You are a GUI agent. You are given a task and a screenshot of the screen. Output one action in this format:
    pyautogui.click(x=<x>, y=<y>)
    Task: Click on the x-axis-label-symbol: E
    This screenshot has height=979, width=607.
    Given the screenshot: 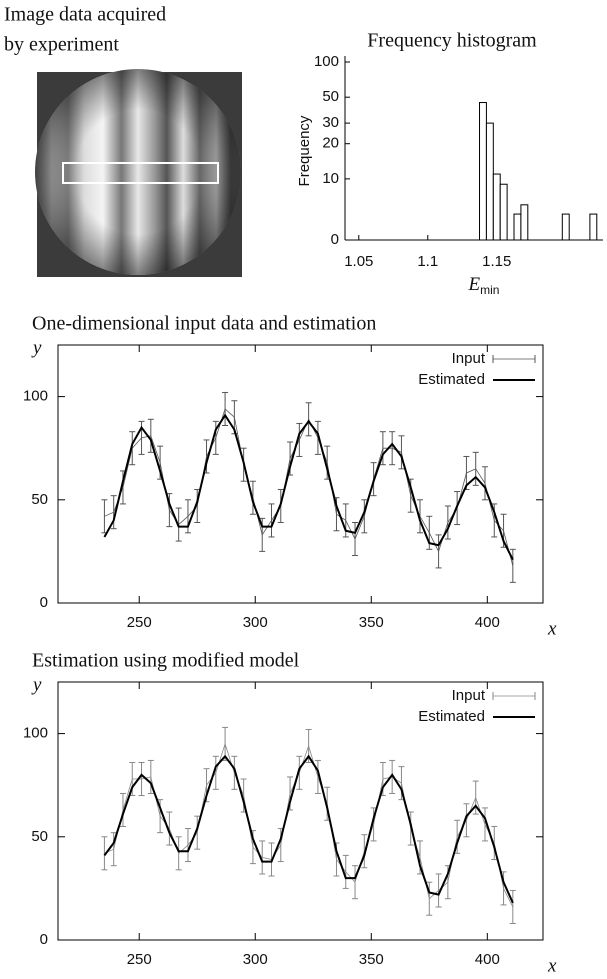 What is the action you would take?
    pyautogui.click(x=474, y=284)
    